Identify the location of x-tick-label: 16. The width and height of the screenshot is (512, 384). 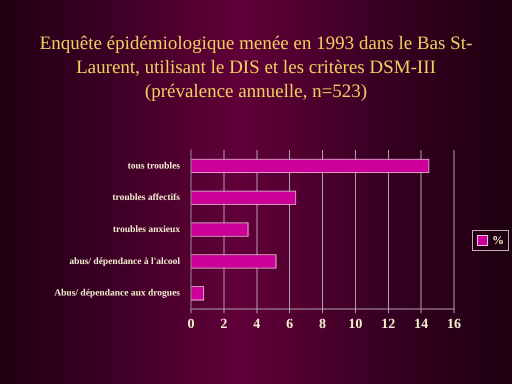
(454, 324).